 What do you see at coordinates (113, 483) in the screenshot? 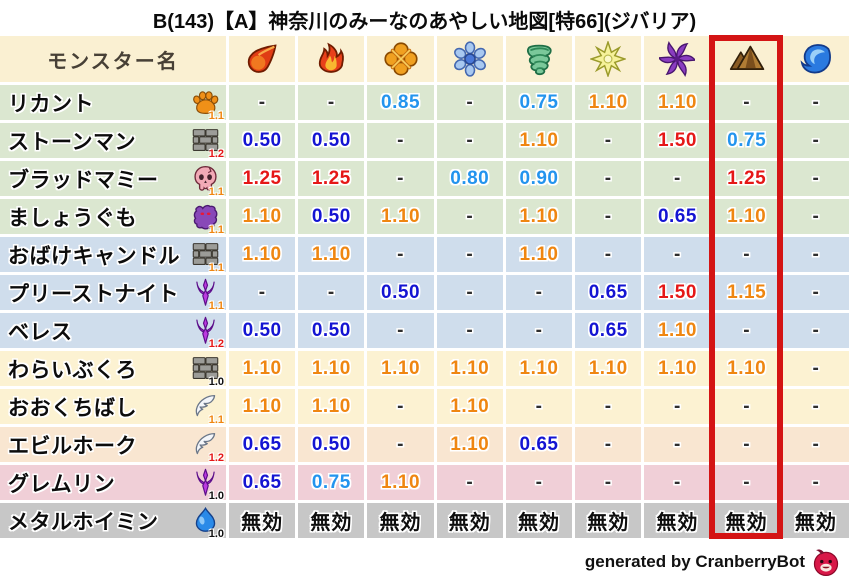
I see `monster-name-cell: グレムリン 1.0` at bounding box center [113, 483].